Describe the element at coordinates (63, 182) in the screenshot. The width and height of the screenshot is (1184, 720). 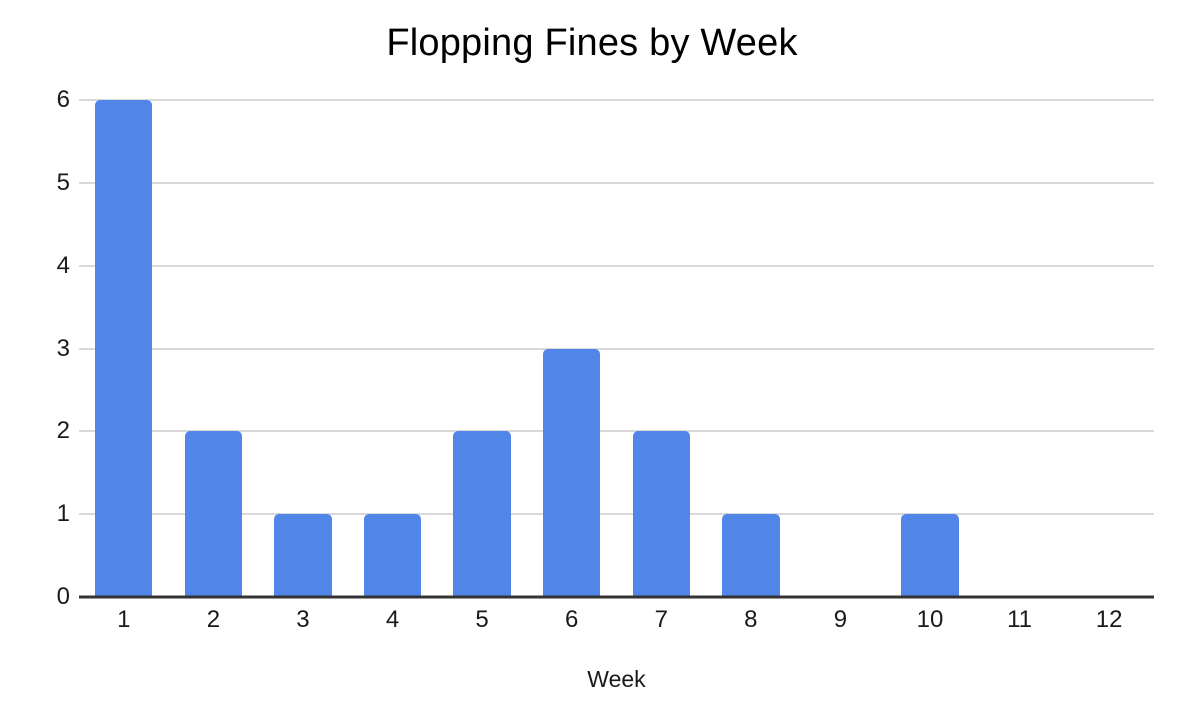
I see `y-tick-label: 5` at that location.